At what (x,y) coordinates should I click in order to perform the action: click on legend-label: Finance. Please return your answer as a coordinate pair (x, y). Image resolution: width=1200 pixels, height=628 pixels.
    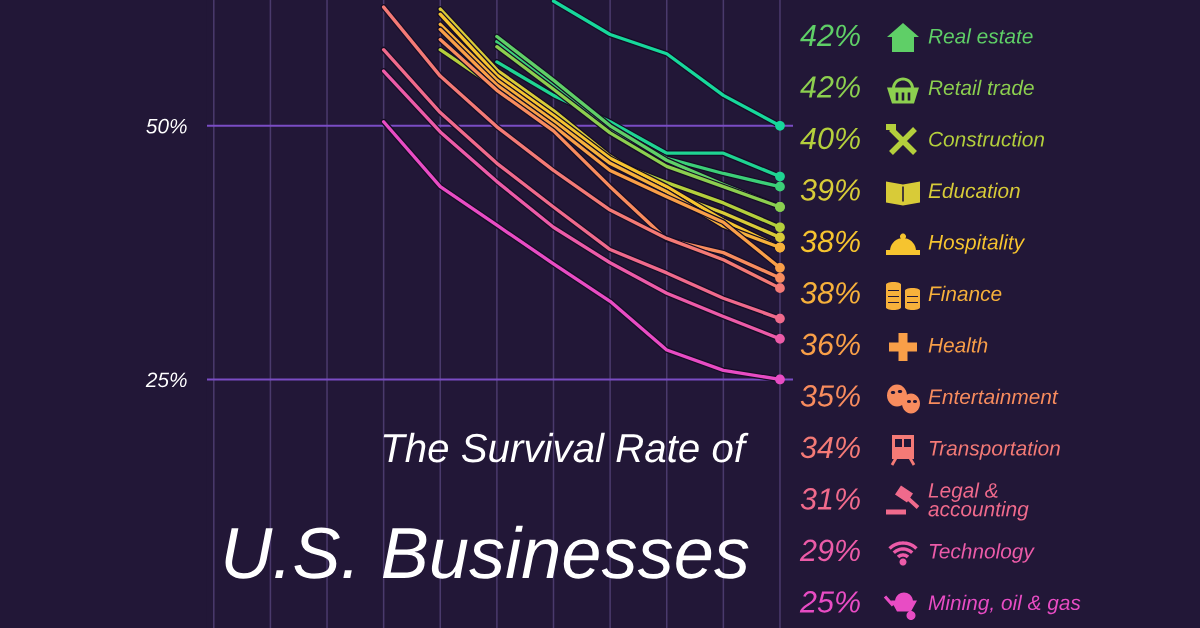
    Looking at the image, I should click on (965, 293).